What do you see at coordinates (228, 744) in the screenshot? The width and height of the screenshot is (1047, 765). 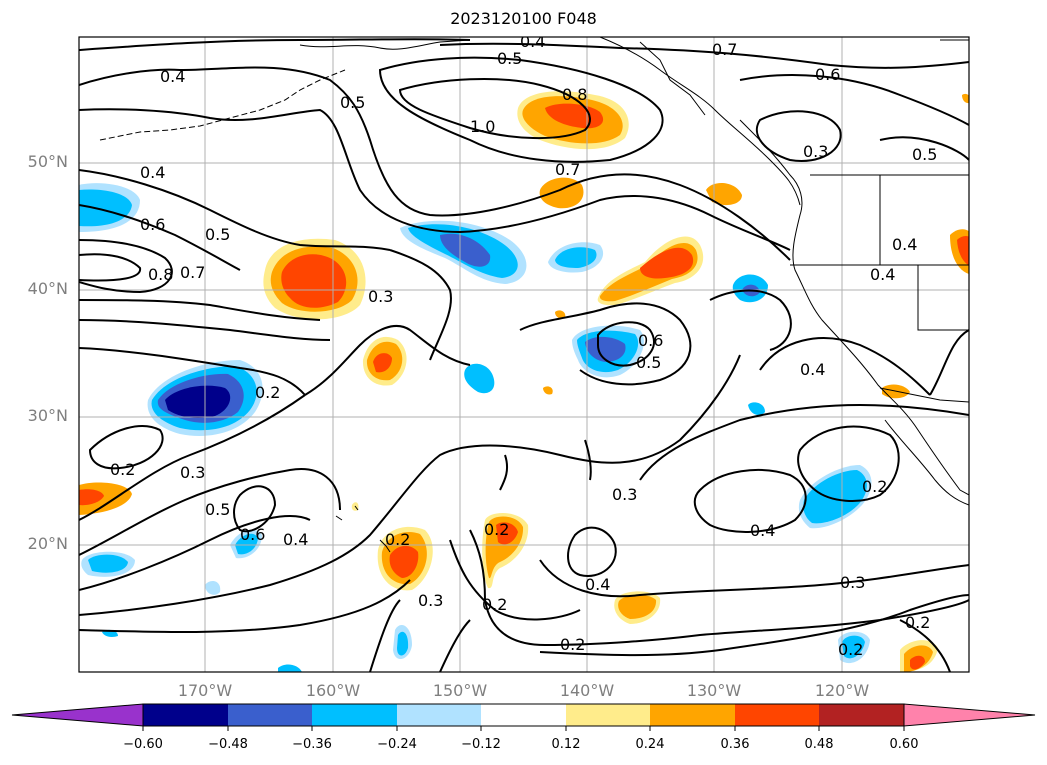 I see `colorbar-tick-label: −0.48` at bounding box center [228, 744].